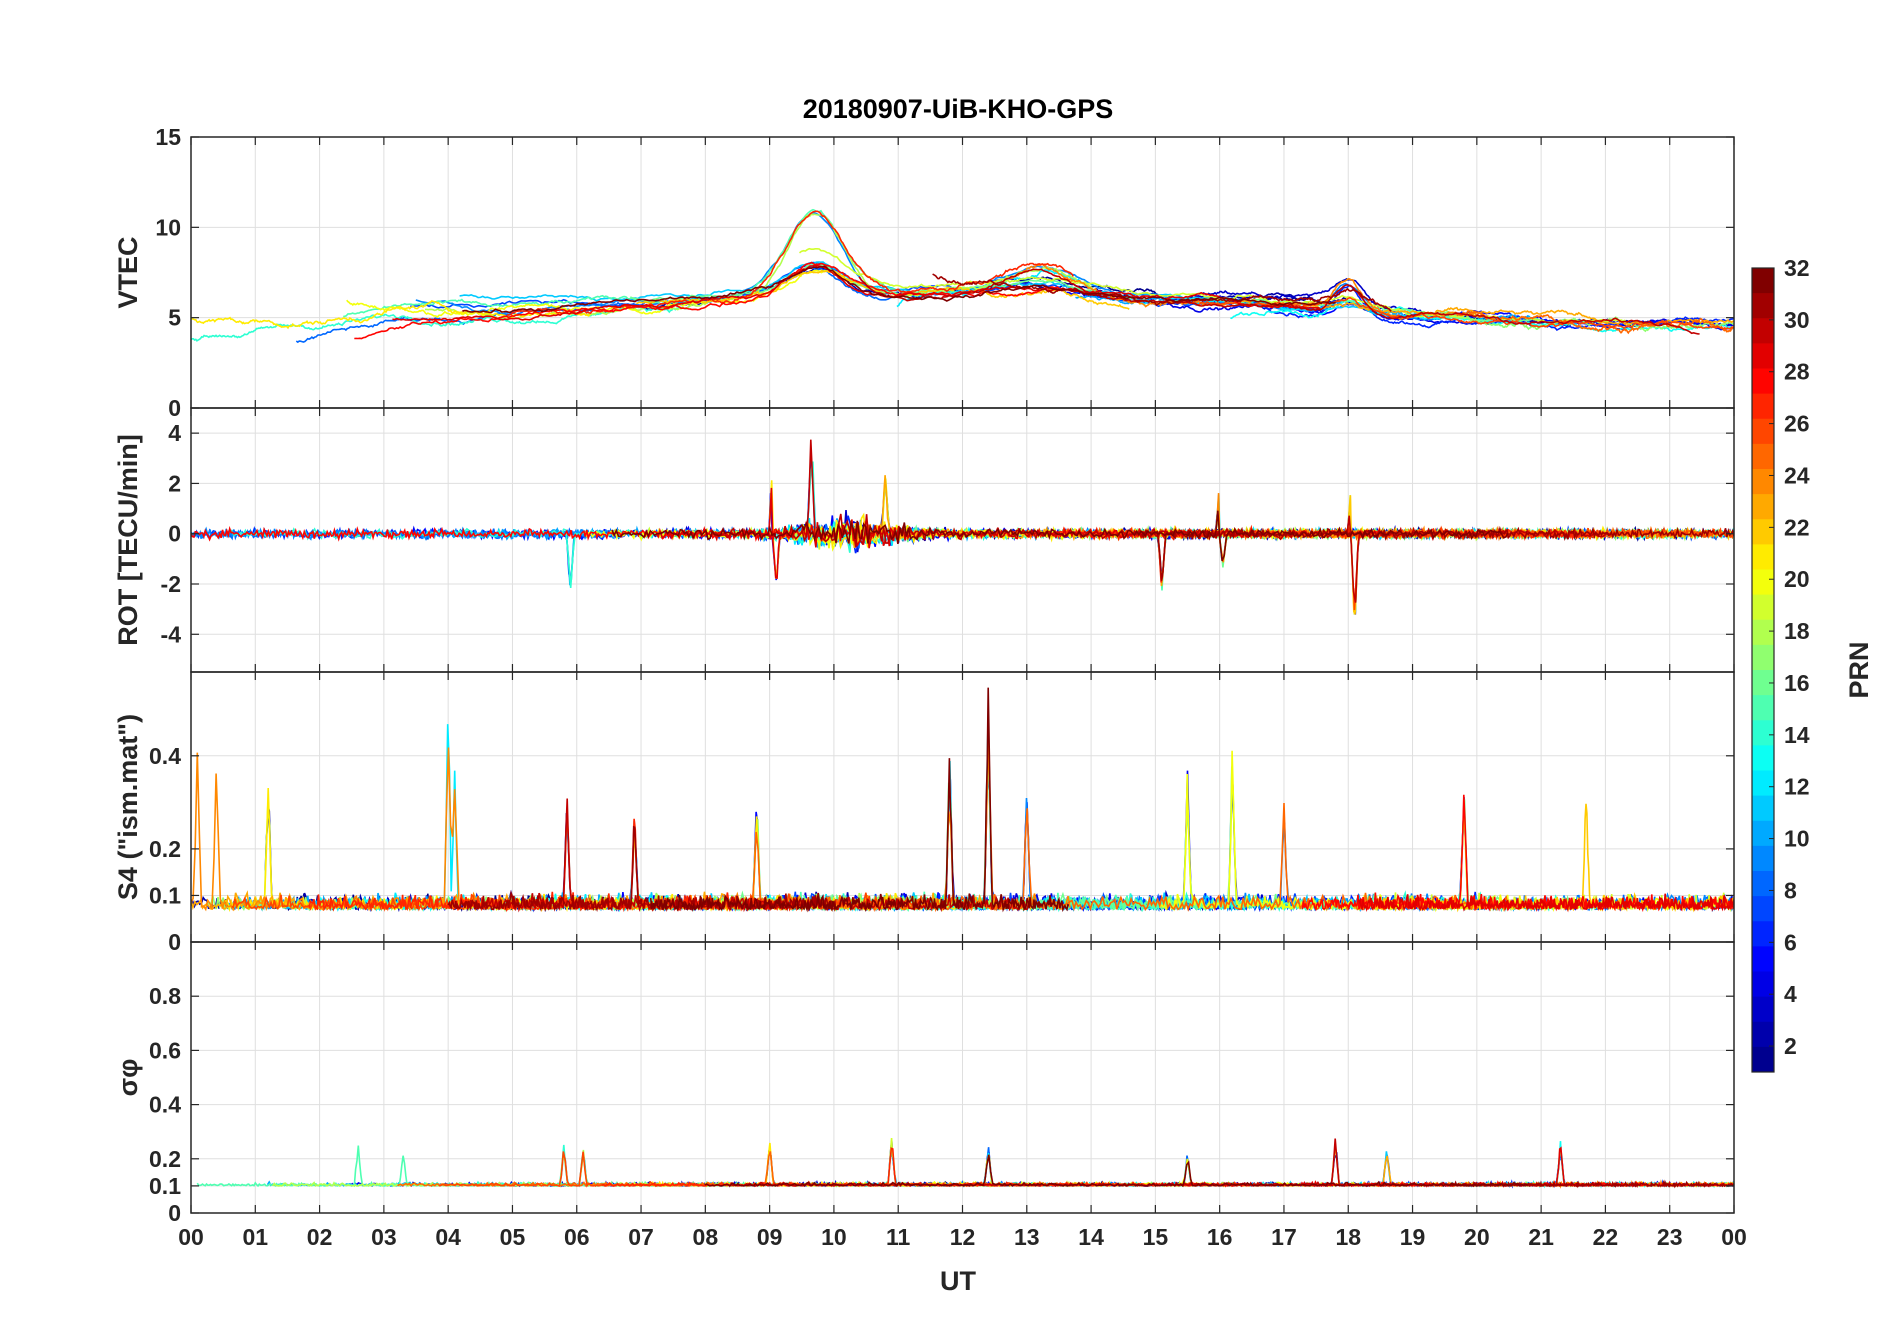 This screenshot has height=1330, width=1902. I want to click on x-tick-label: 05, so click(513, 1237).